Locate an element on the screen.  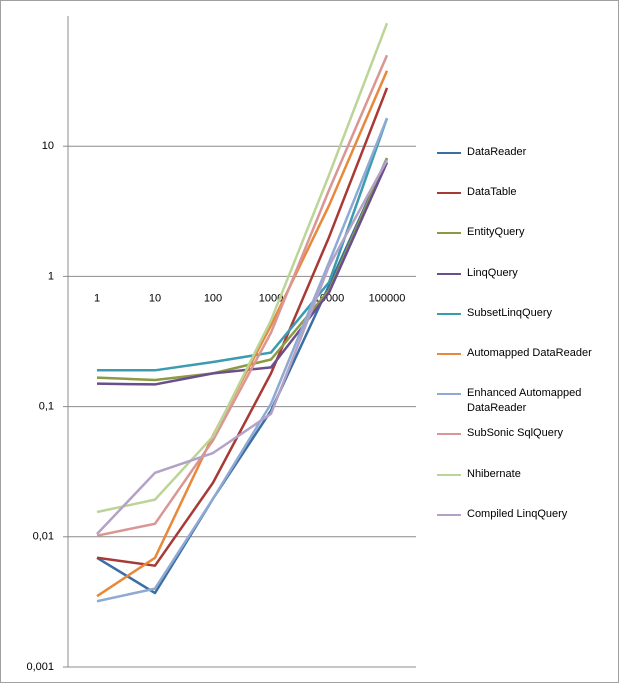
legend-label: SubsetLinqQuery is located at coordinates (509, 312).